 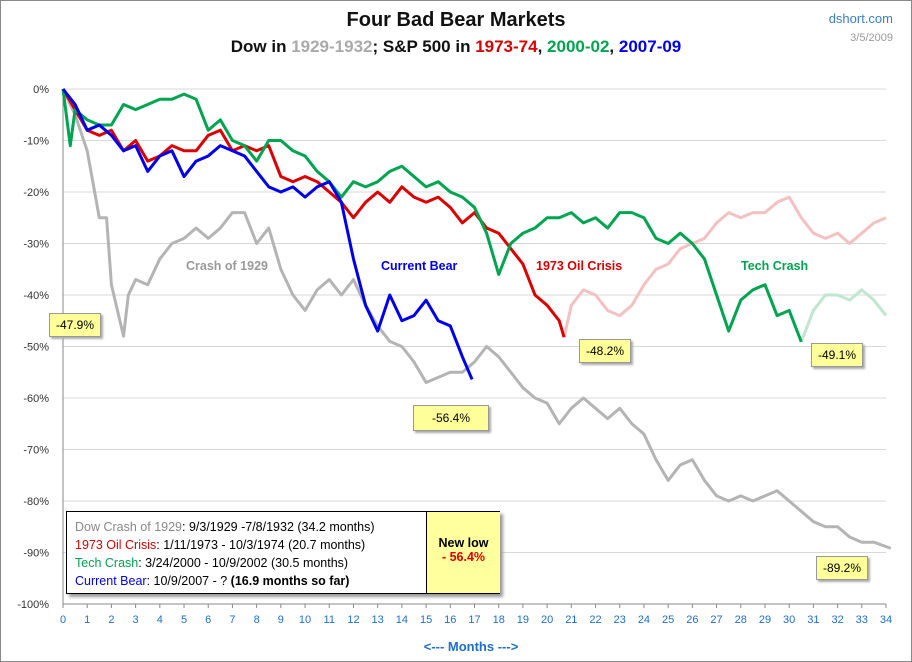 What do you see at coordinates (644, 620) in the screenshot?
I see `x-tick-label: 24` at bounding box center [644, 620].